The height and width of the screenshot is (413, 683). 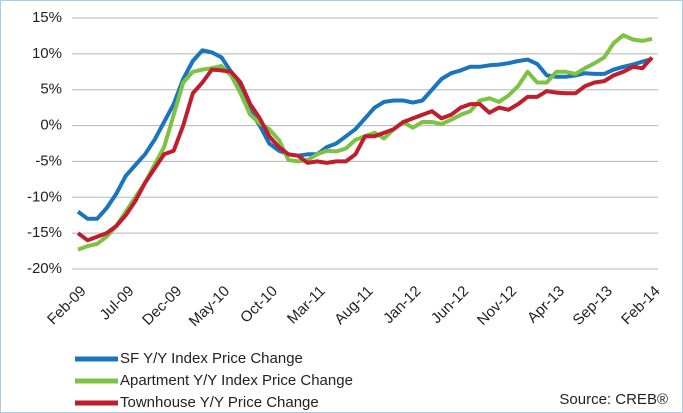 What do you see at coordinates (51, 125) in the screenshot?
I see `y-tick-label: 0%` at bounding box center [51, 125].